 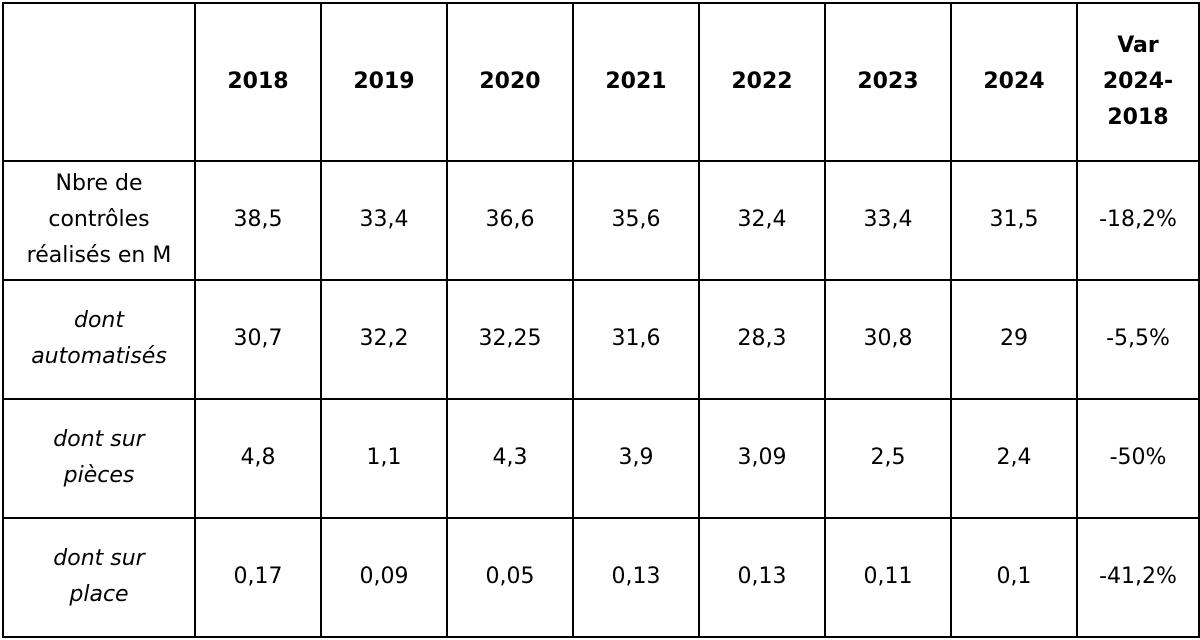 What do you see at coordinates (762, 82) in the screenshot?
I see `column-header: 2022` at bounding box center [762, 82].